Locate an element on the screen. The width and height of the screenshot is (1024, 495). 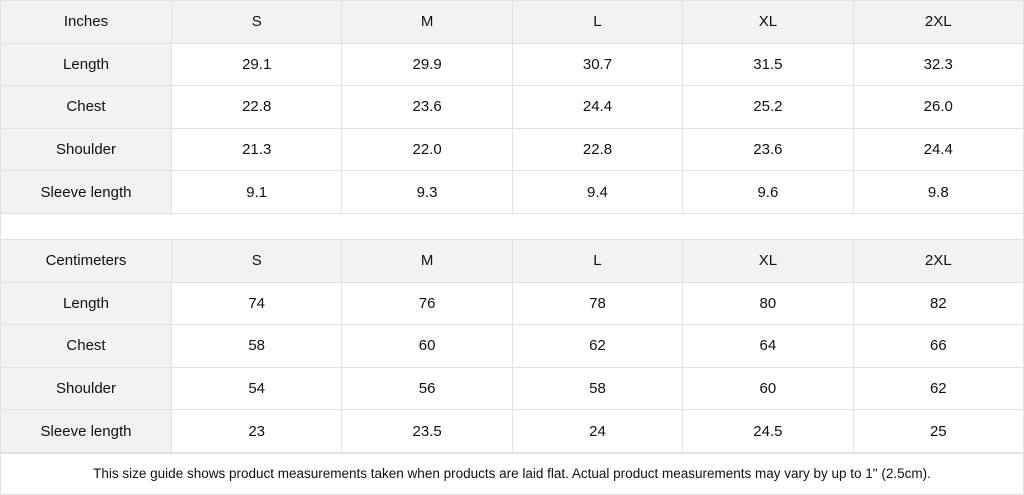
measurement-value: 23 is located at coordinates (256, 431).